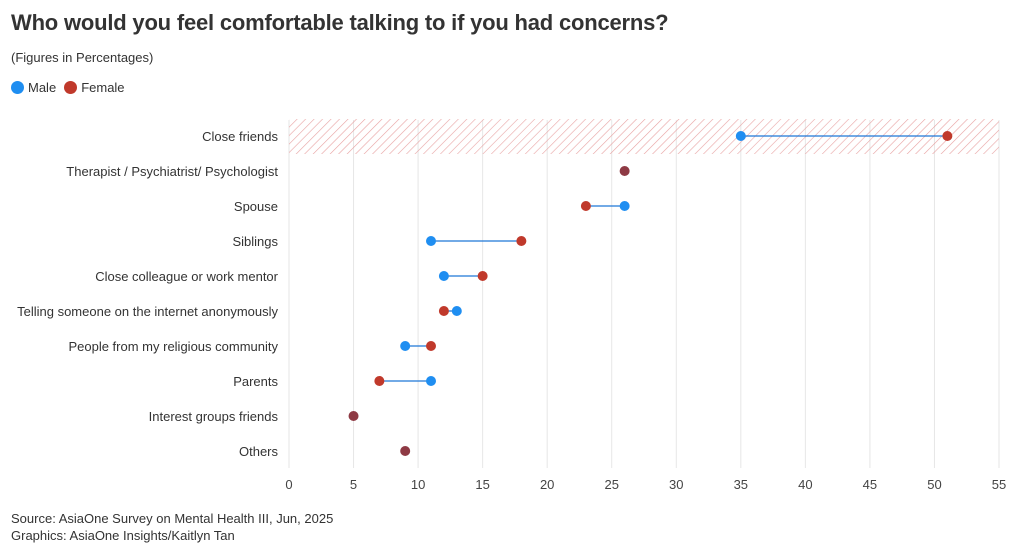  I want to click on x-tick-label: 5, so click(353, 484).